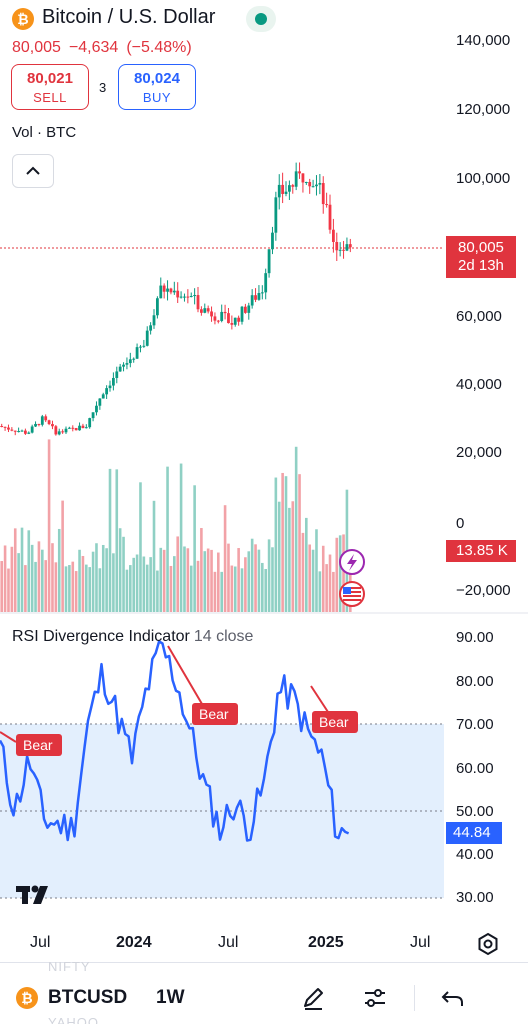 This screenshot has height=1024, width=528. What do you see at coordinates (352, 562) in the screenshot?
I see `flash-icon` at bounding box center [352, 562].